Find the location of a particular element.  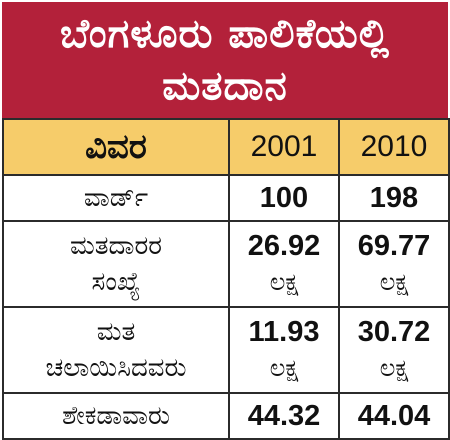

row-label-cell: ಶೇಕಡಾವಾರು is located at coordinates (116, 416).